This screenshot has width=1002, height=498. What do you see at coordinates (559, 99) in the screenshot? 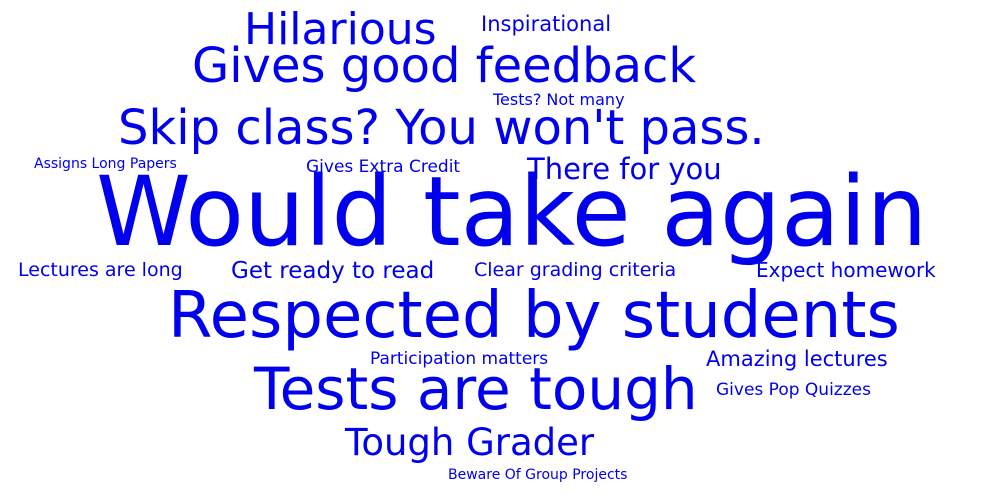
I see `tag-tests-not-many: Tests? Not many` at bounding box center [559, 99].